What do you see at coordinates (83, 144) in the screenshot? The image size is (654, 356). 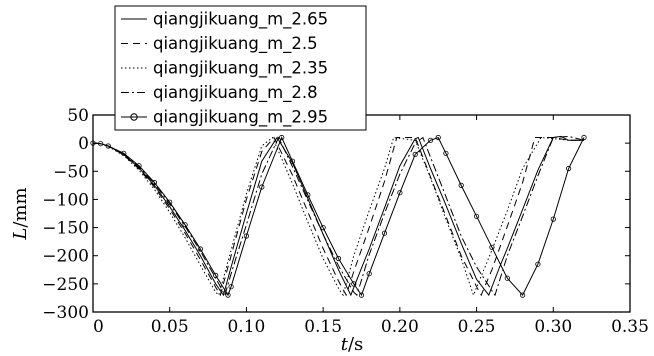 I see `y-tick-label: 0` at bounding box center [83, 144].